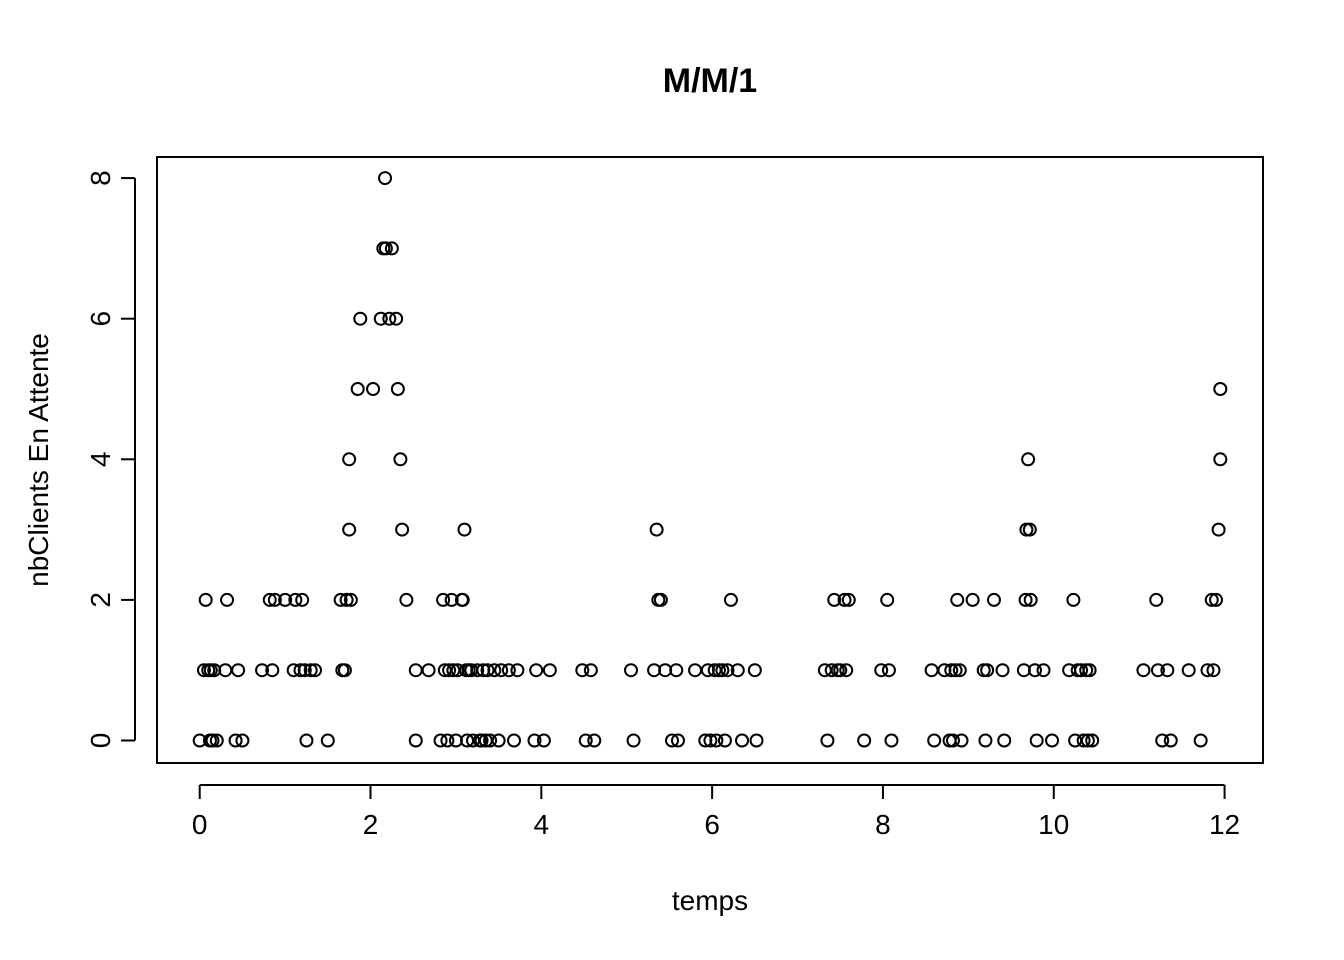  What do you see at coordinates (371, 824) in the screenshot?
I see `x-tick-label: 2` at bounding box center [371, 824].